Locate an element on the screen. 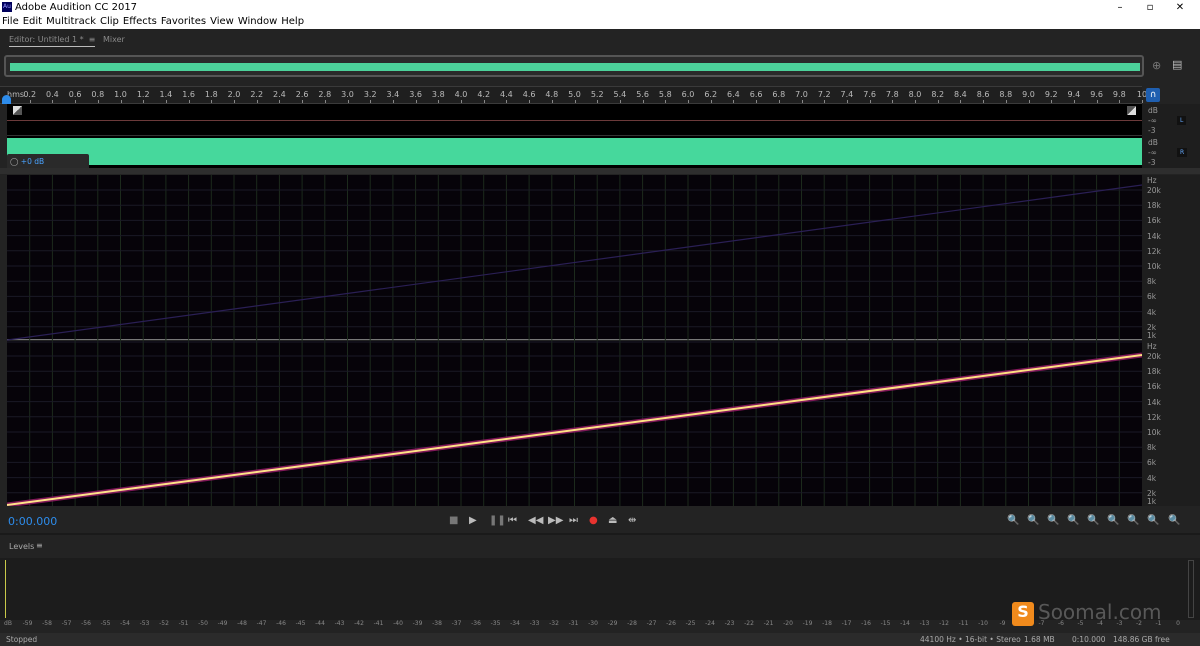 The width and height of the screenshot is (1200, 646). clip-indicator is located at coordinates (1191, 589).